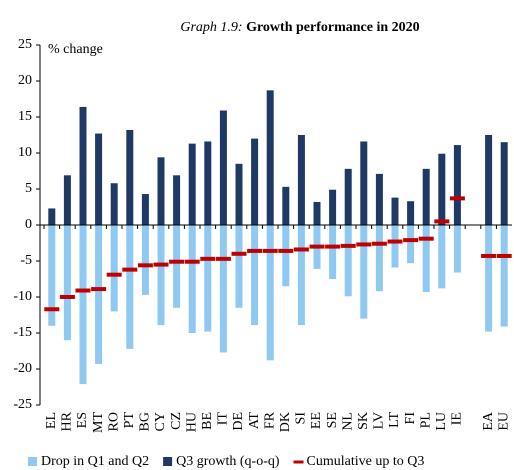 Image resolution: width=514 pixels, height=470 pixels. What do you see at coordinates (28, 224) in the screenshot?
I see `y-tick-label: 0` at bounding box center [28, 224].